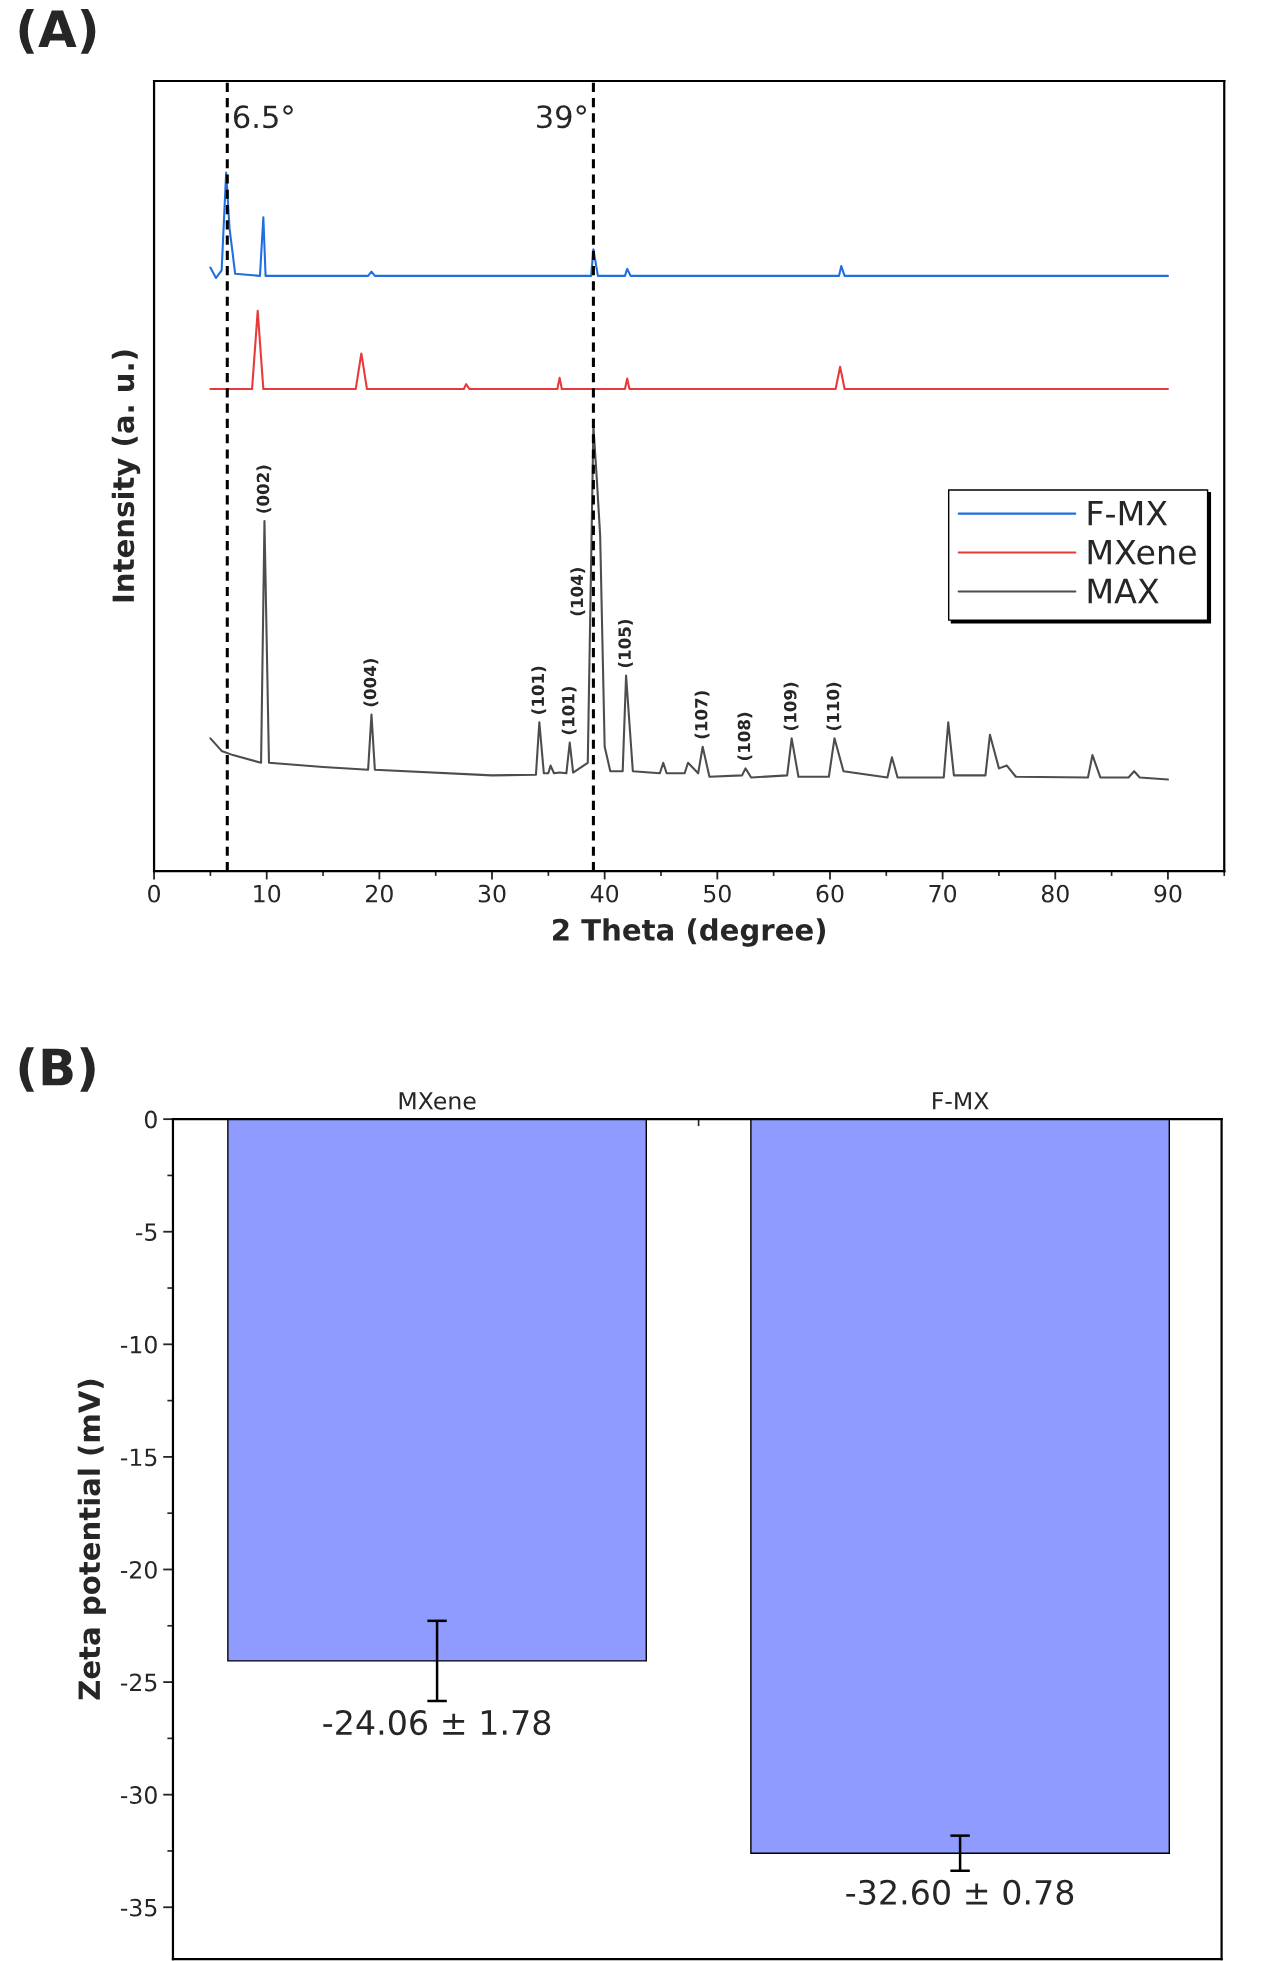 This screenshot has height=1961, width=1268. Describe the element at coordinates (1055, 893) in the screenshot. I see `x-tick-label: 80` at that location.